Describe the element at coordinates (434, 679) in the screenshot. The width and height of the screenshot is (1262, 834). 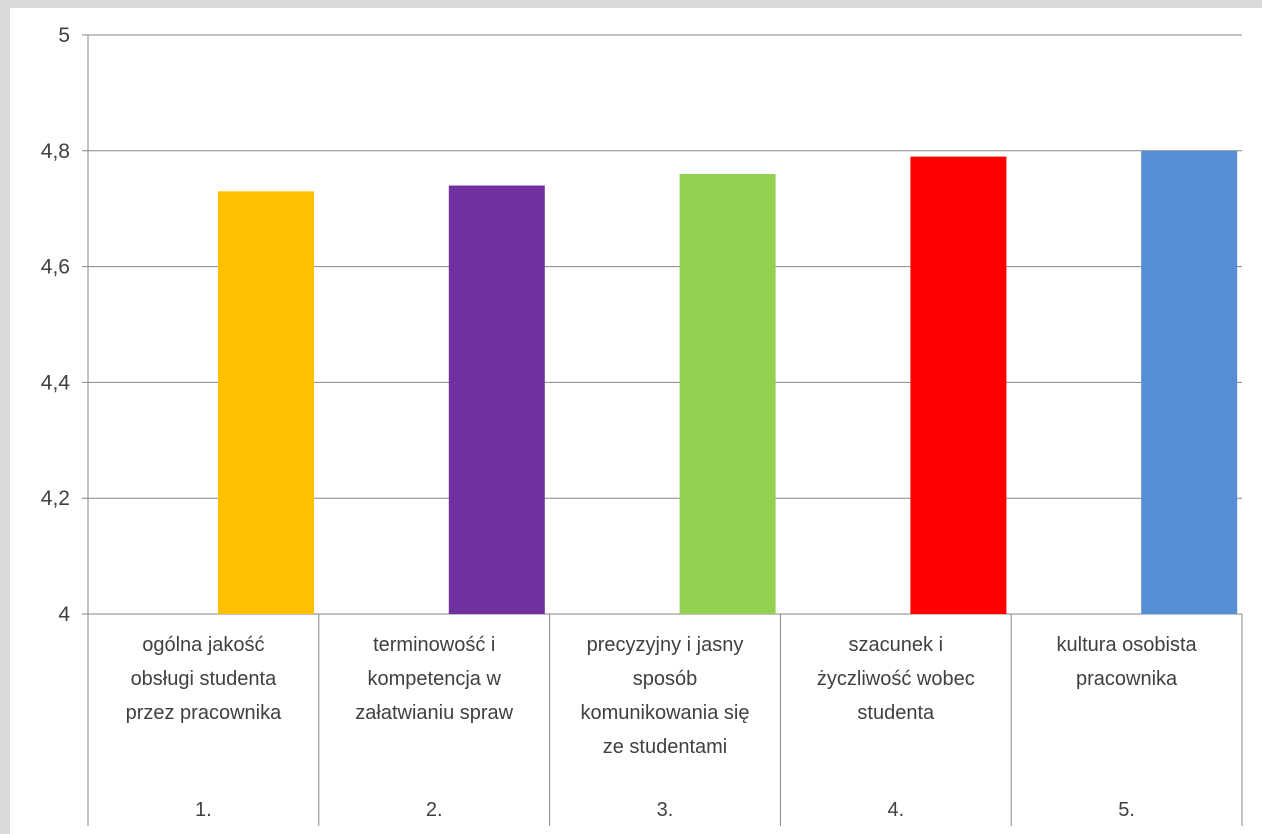
I see `category-label: kompetencja w` at that location.